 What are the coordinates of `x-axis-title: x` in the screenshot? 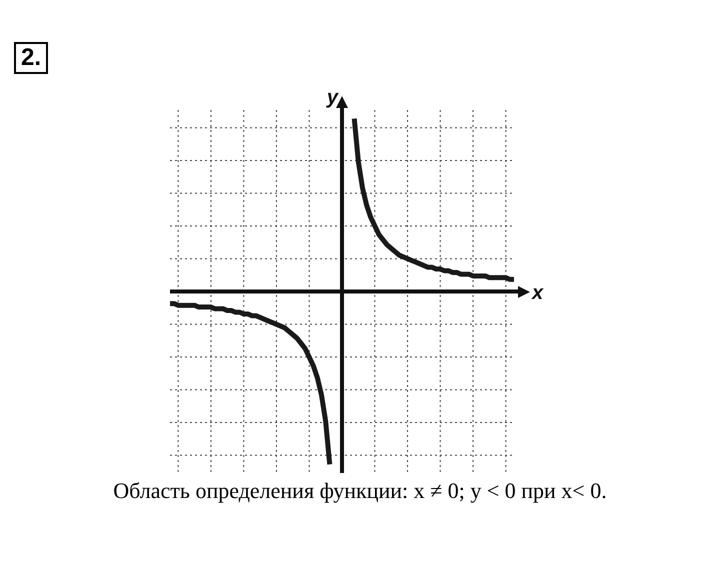 It's located at (537, 293).